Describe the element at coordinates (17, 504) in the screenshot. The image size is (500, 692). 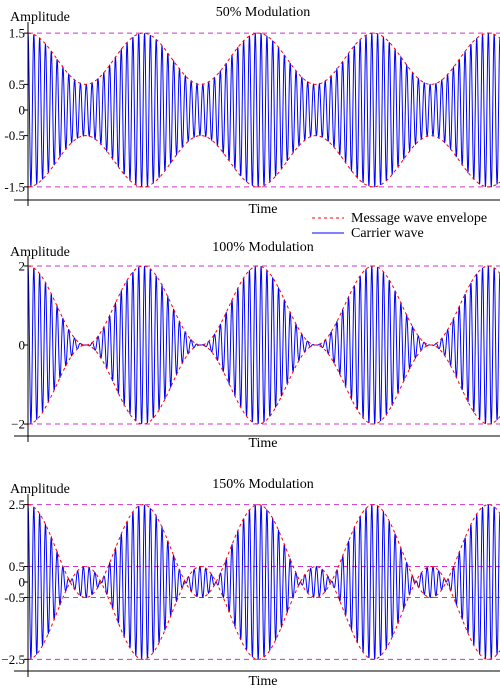
I see `y-tick-label: 2.5` at that location.